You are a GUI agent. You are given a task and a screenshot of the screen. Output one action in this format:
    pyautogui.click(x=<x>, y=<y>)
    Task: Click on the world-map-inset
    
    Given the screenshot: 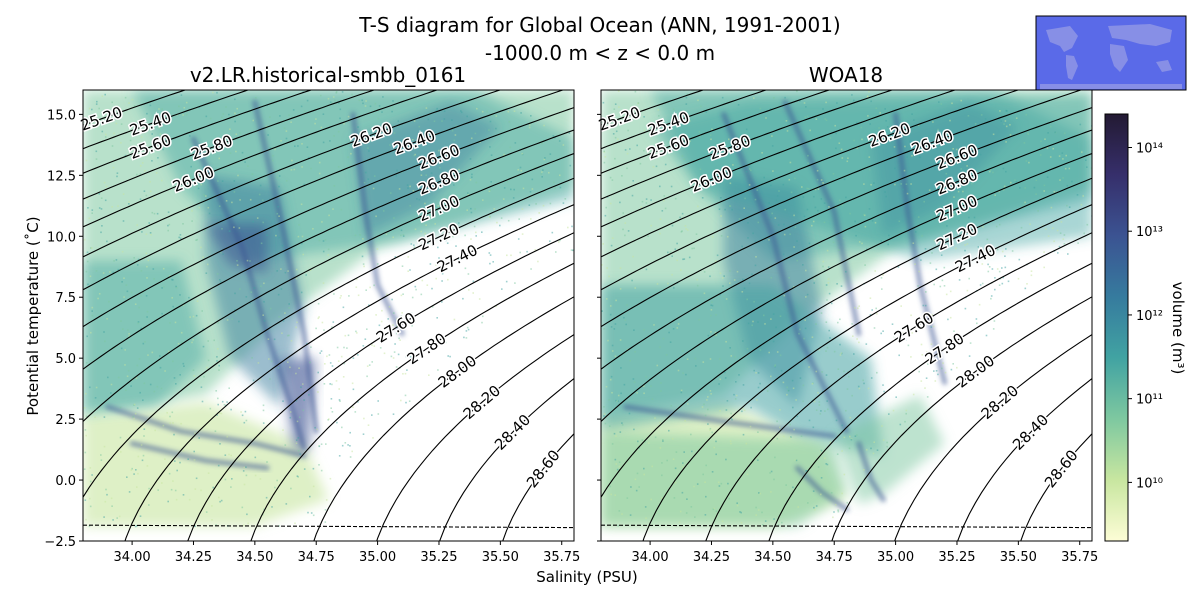 What is the action you would take?
    pyautogui.click(x=1111, y=53)
    